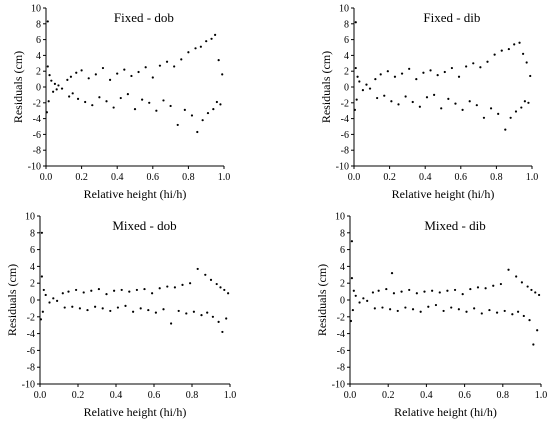  I want to click on y-tick-label: 4, so click(346, 56).